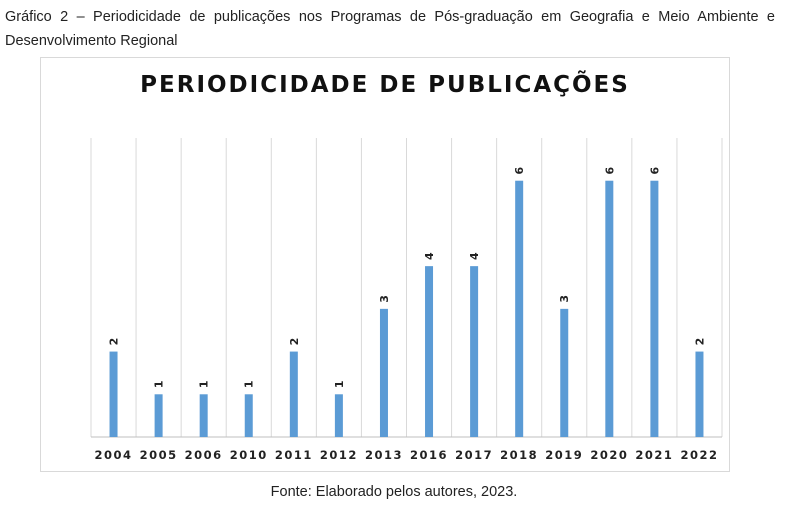  What do you see at coordinates (699, 342) in the screenshot?
I see `data-label-2022: 2` at bounding box center [699, 342].